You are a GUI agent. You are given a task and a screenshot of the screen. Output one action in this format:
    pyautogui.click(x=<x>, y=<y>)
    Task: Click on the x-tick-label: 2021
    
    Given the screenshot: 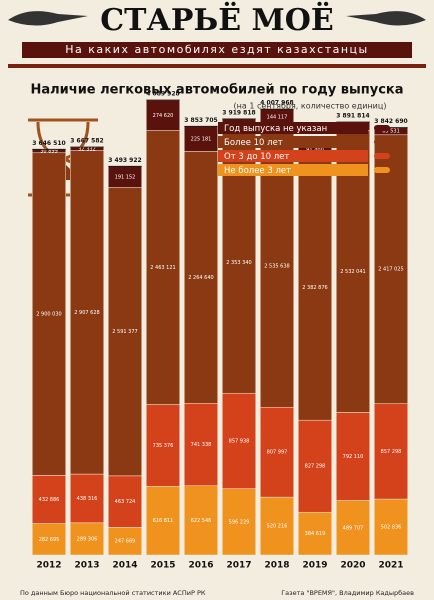 What is the action you would take?
    pyautogui.click(x=390, y=566)
    